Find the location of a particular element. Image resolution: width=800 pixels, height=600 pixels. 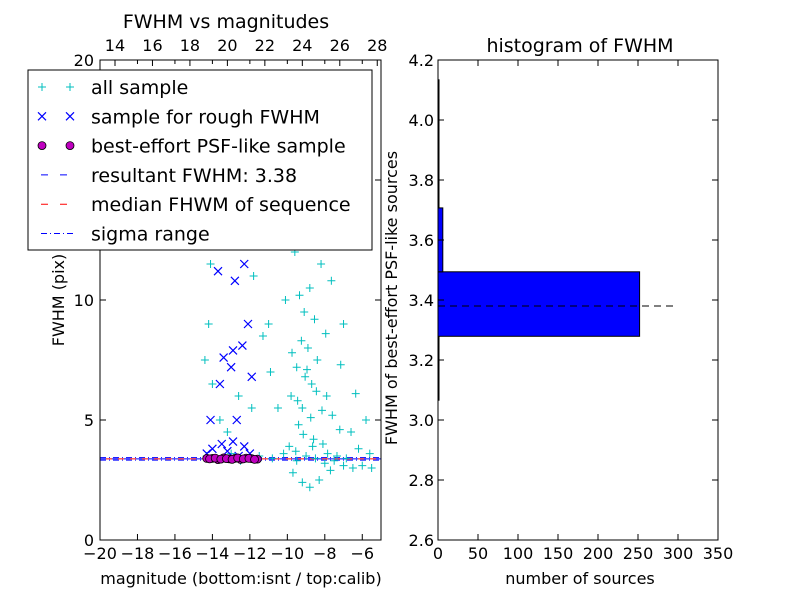

scatter-title: FWHM vs magnitudes is located at coordinates (226, 22).